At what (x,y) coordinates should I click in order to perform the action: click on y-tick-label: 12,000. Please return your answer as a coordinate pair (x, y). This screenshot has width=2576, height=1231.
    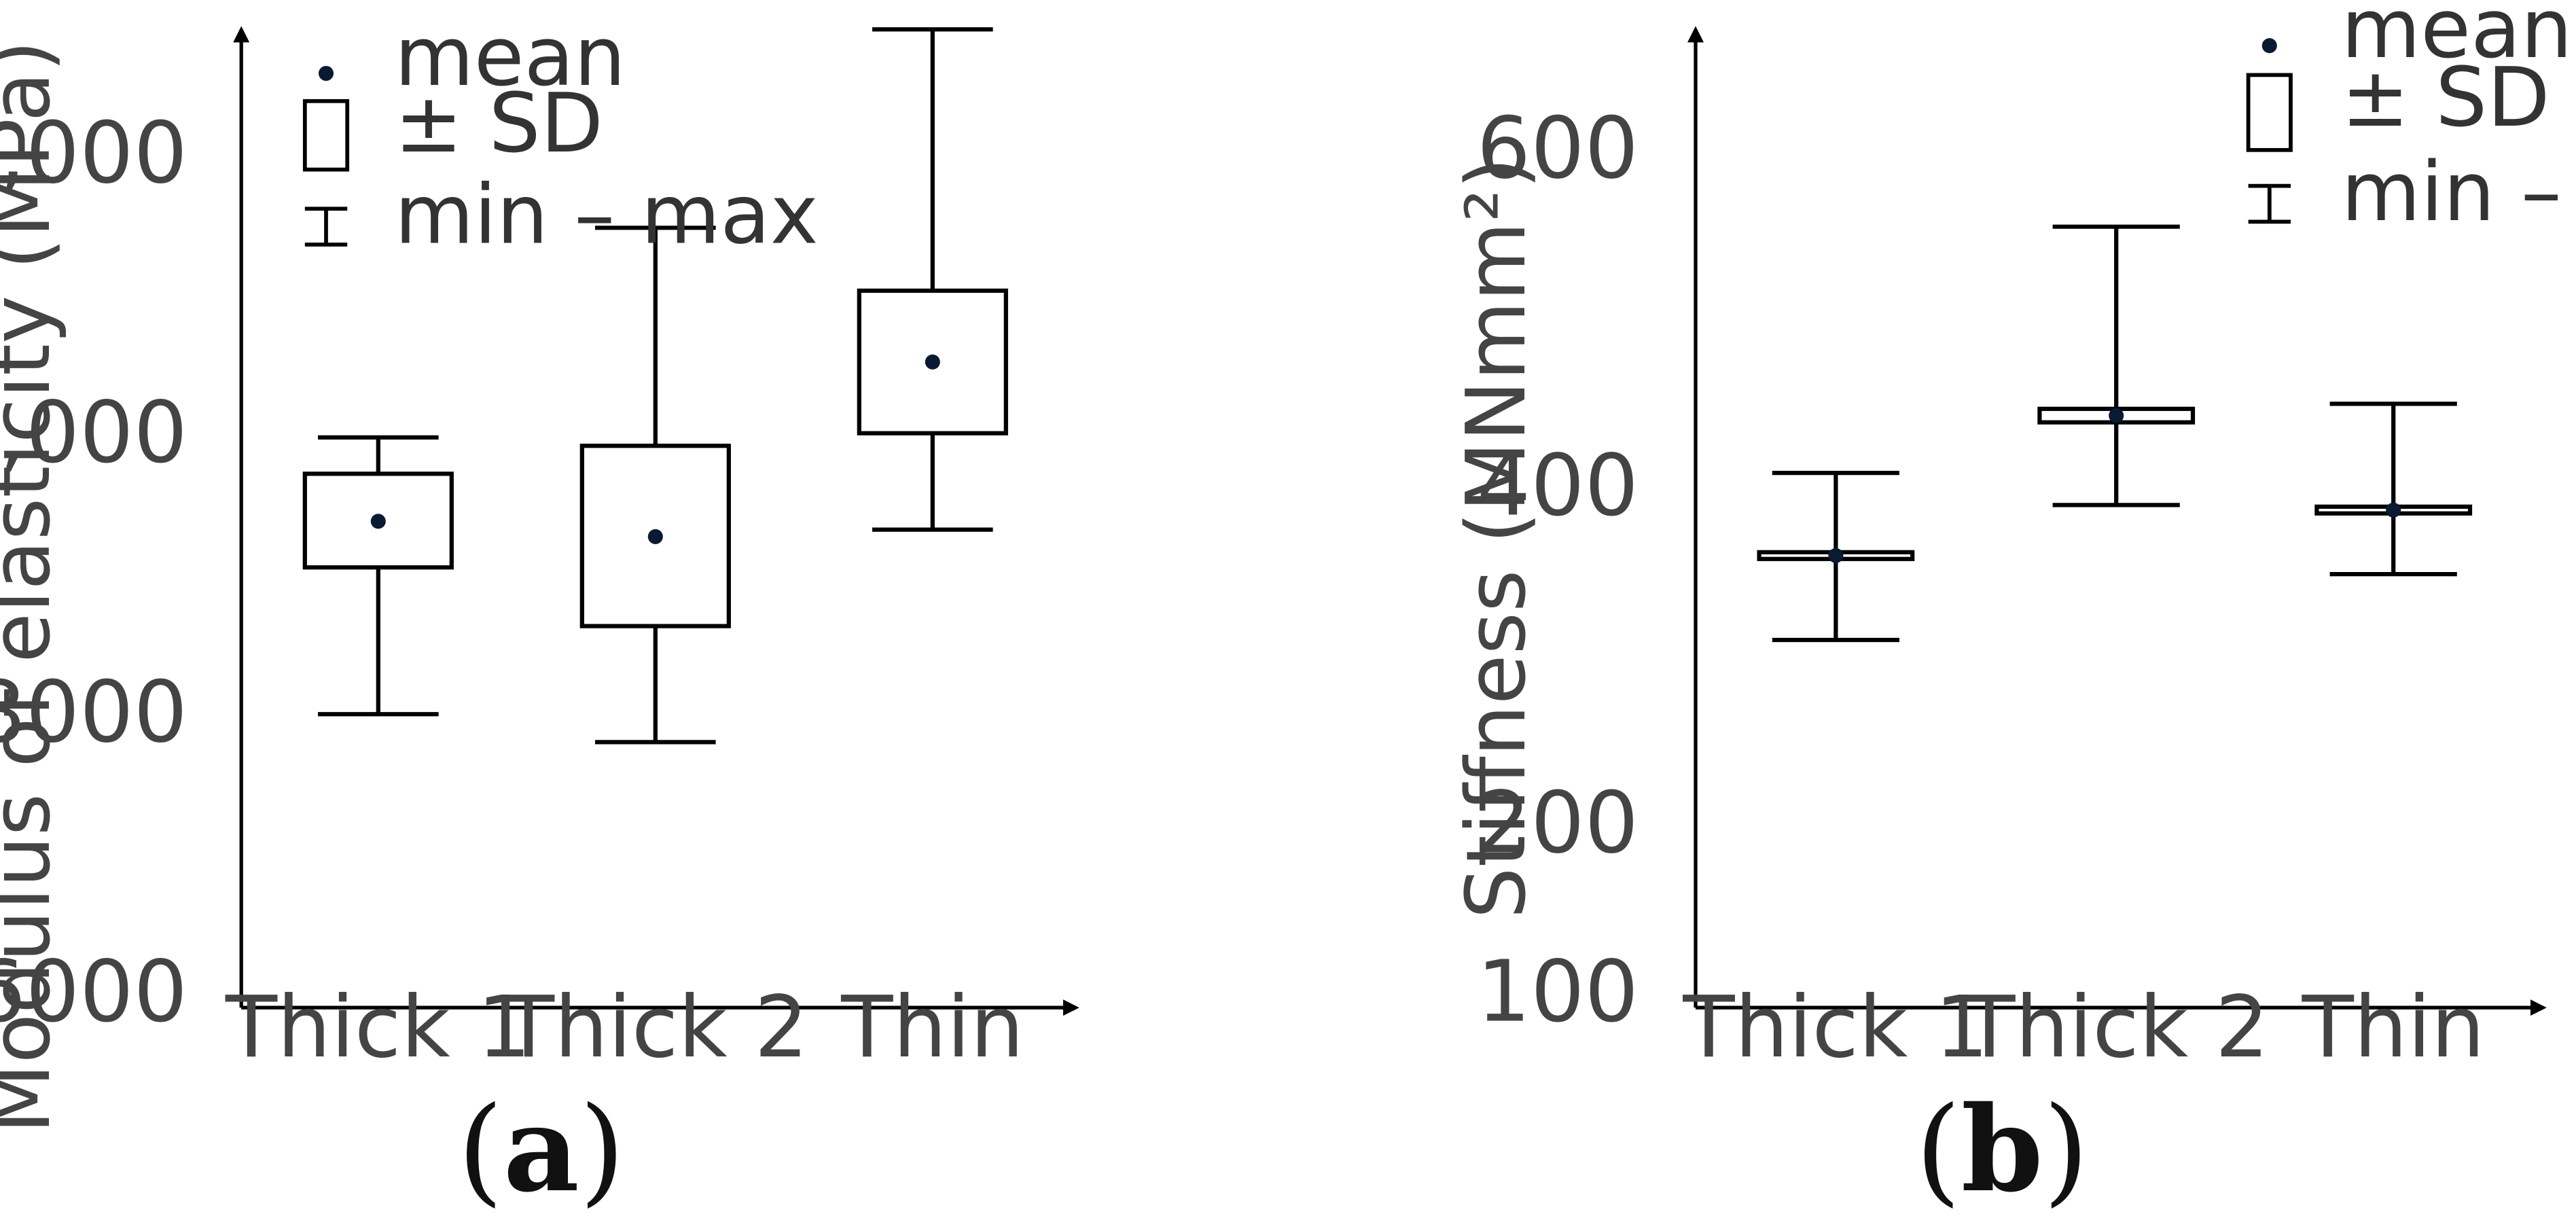
    Looking at the image, I should click on (94, 153).